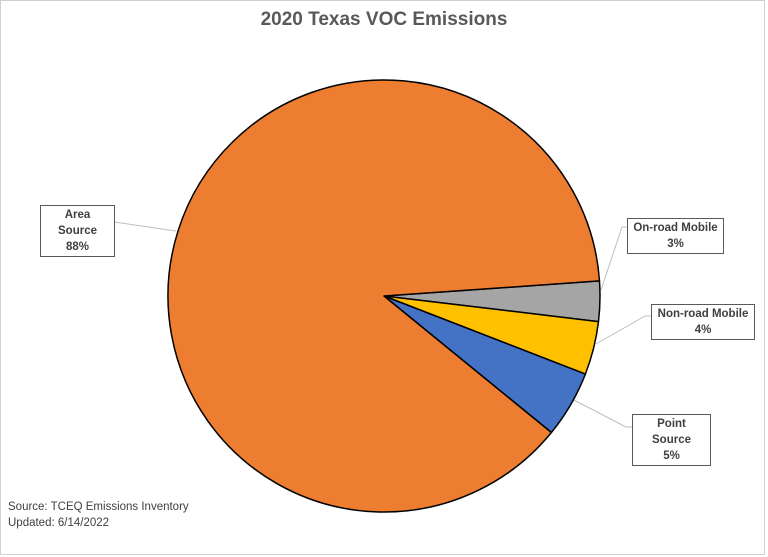 This screenshot has height=557, width=768. What do you see at coordinates (675, 244) in the screenshot?
I see `label-value: 3%` at bounding box center [675, 244].